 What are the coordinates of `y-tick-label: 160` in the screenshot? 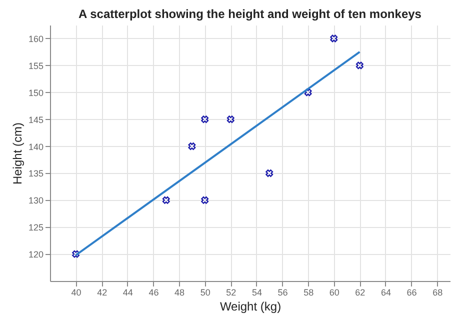 It's located at (36, 39).